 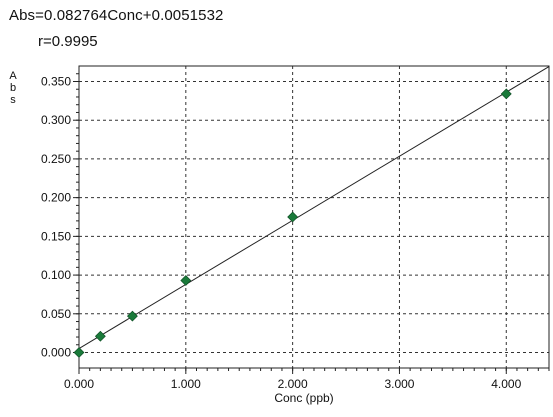 What do you see at coordinates (56, 159) in the screenshot?
I see `y-tick-label: 0.250` at bounding box center [56, 159].